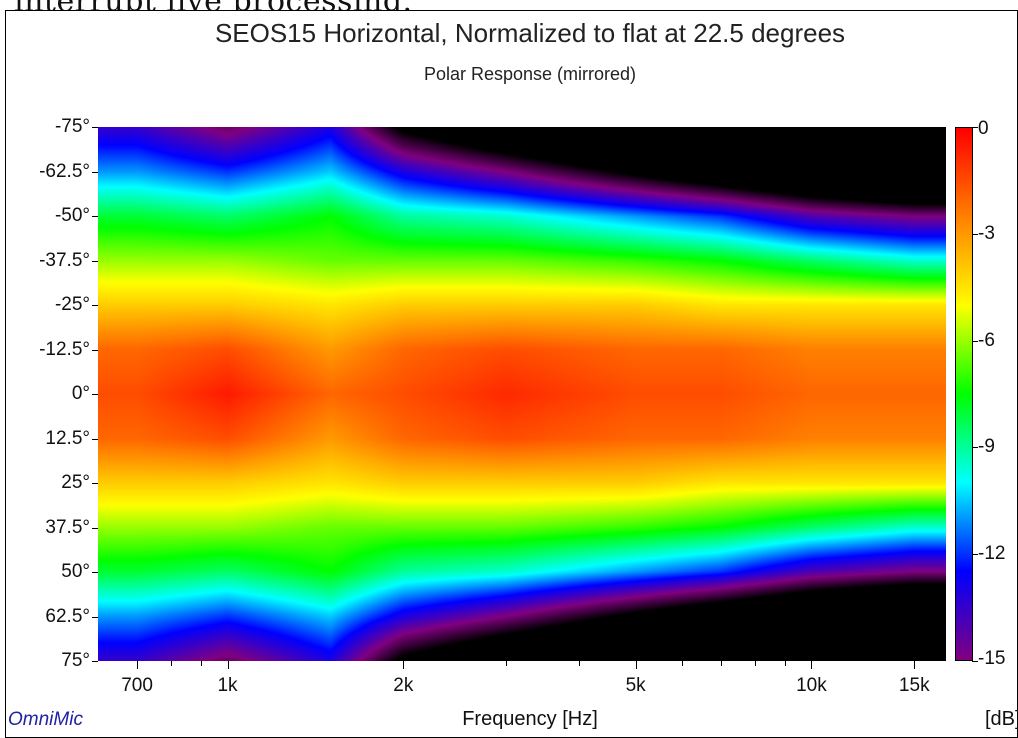  Describe the element at coordinates (137, 685) in the screenshot. I see `x-tick-label: 700` at that location.